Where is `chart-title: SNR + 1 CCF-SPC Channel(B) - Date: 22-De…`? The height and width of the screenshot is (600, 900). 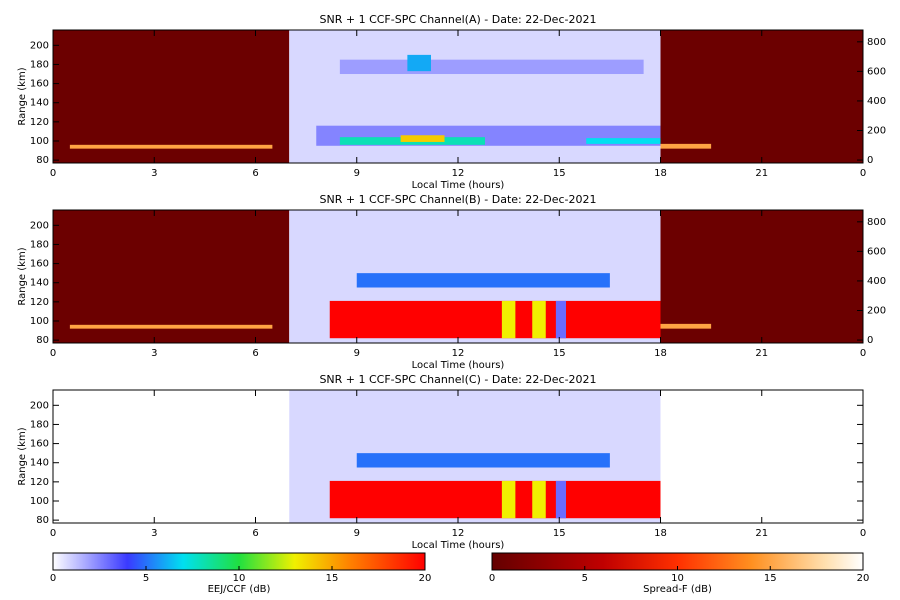 chart-title: SNR + 1 CCF-SPC Channel(B) - Date: 22-De… is located at coordinates (458, 199).